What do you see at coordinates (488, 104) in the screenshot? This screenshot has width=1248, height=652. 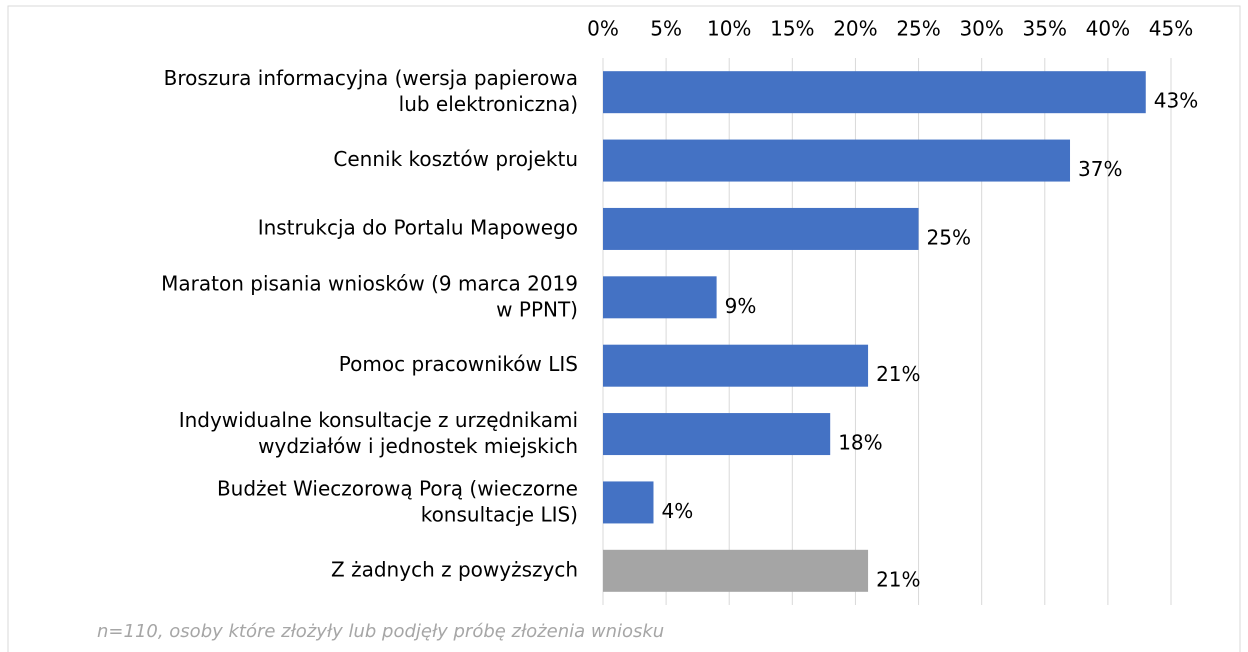 I see `label-line: lub elektroniczna)` at bounding box center [488, 104].